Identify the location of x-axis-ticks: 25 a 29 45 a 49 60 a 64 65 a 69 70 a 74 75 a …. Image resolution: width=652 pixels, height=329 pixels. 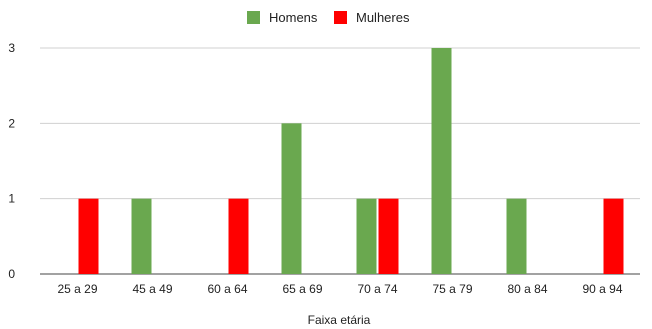
(339, 289).